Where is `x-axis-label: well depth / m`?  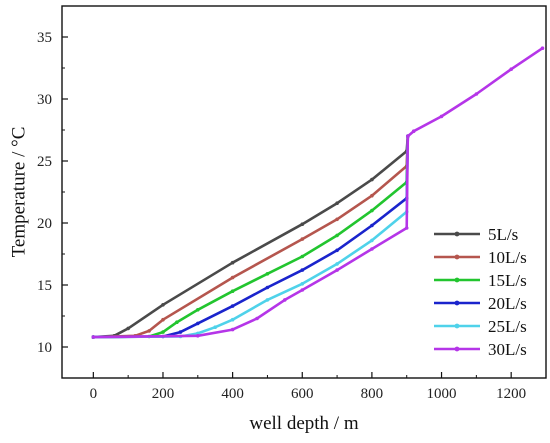 x-axis-label: well depth / m is located at coordinates (303, 423).